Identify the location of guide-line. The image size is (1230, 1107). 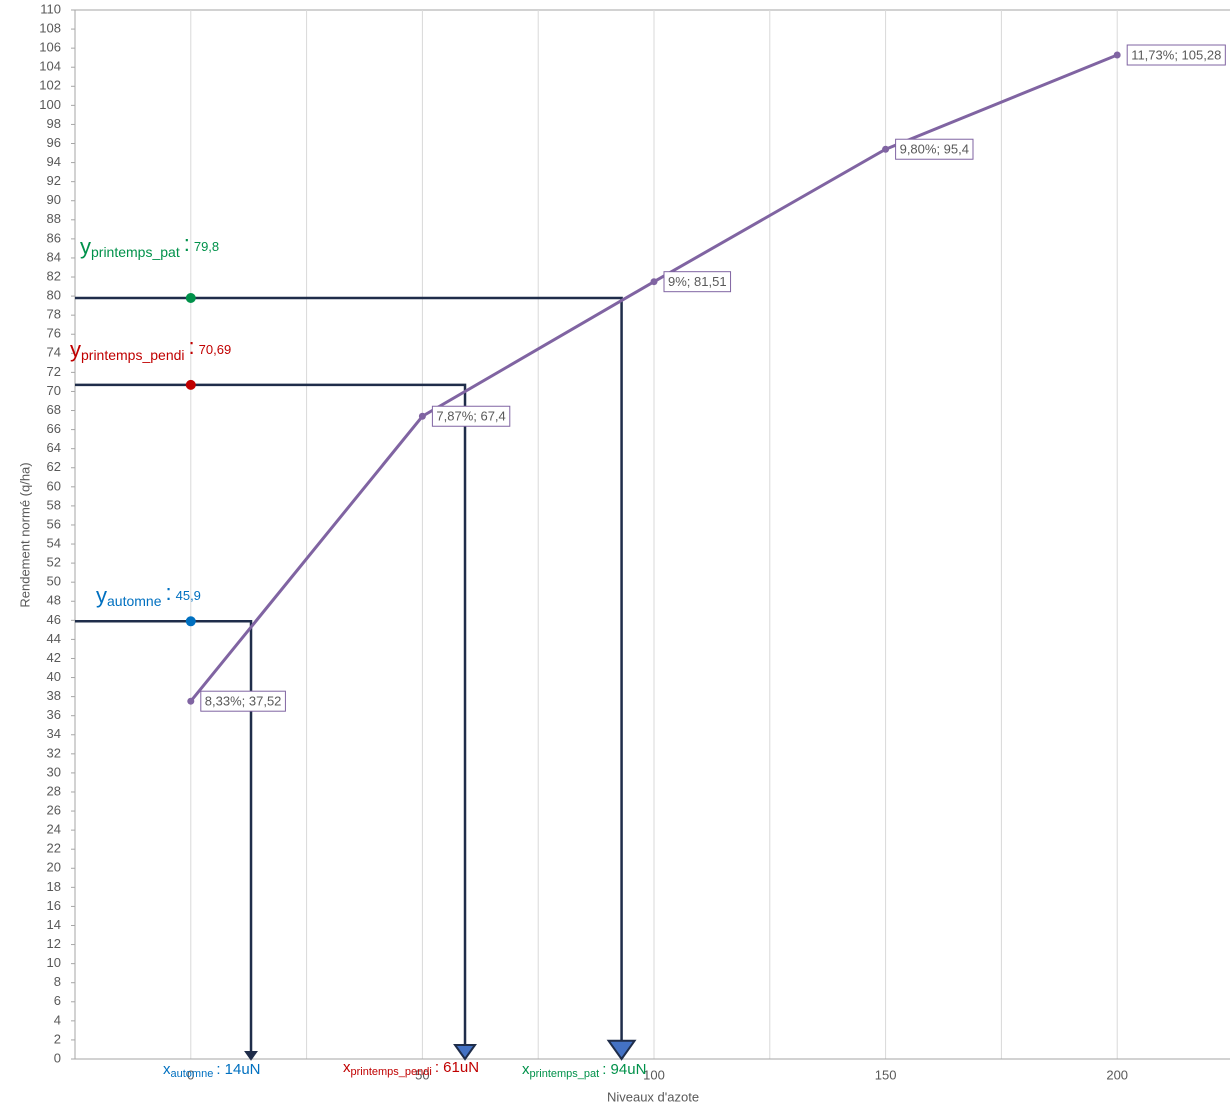
(164, 836).